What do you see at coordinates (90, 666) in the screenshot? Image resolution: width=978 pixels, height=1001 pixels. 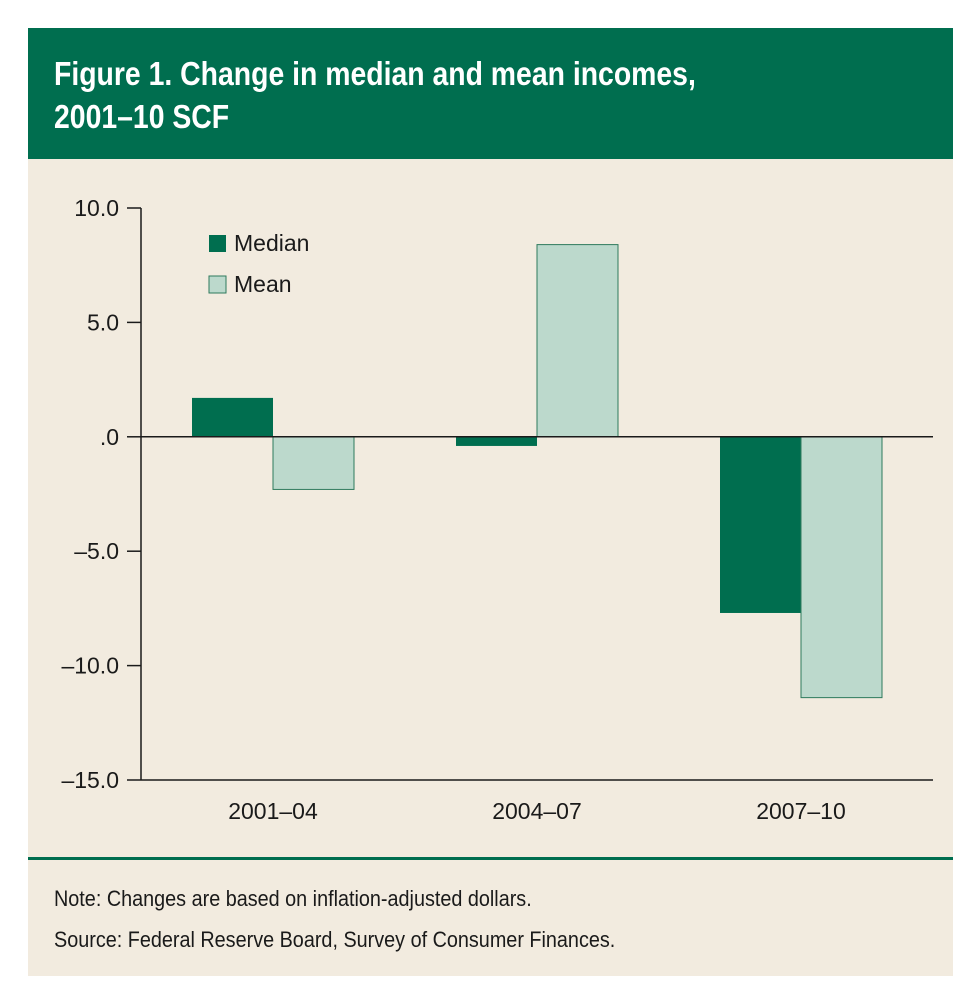 I see `y-tick-label: –10.0` at bounding box center [90, 666].